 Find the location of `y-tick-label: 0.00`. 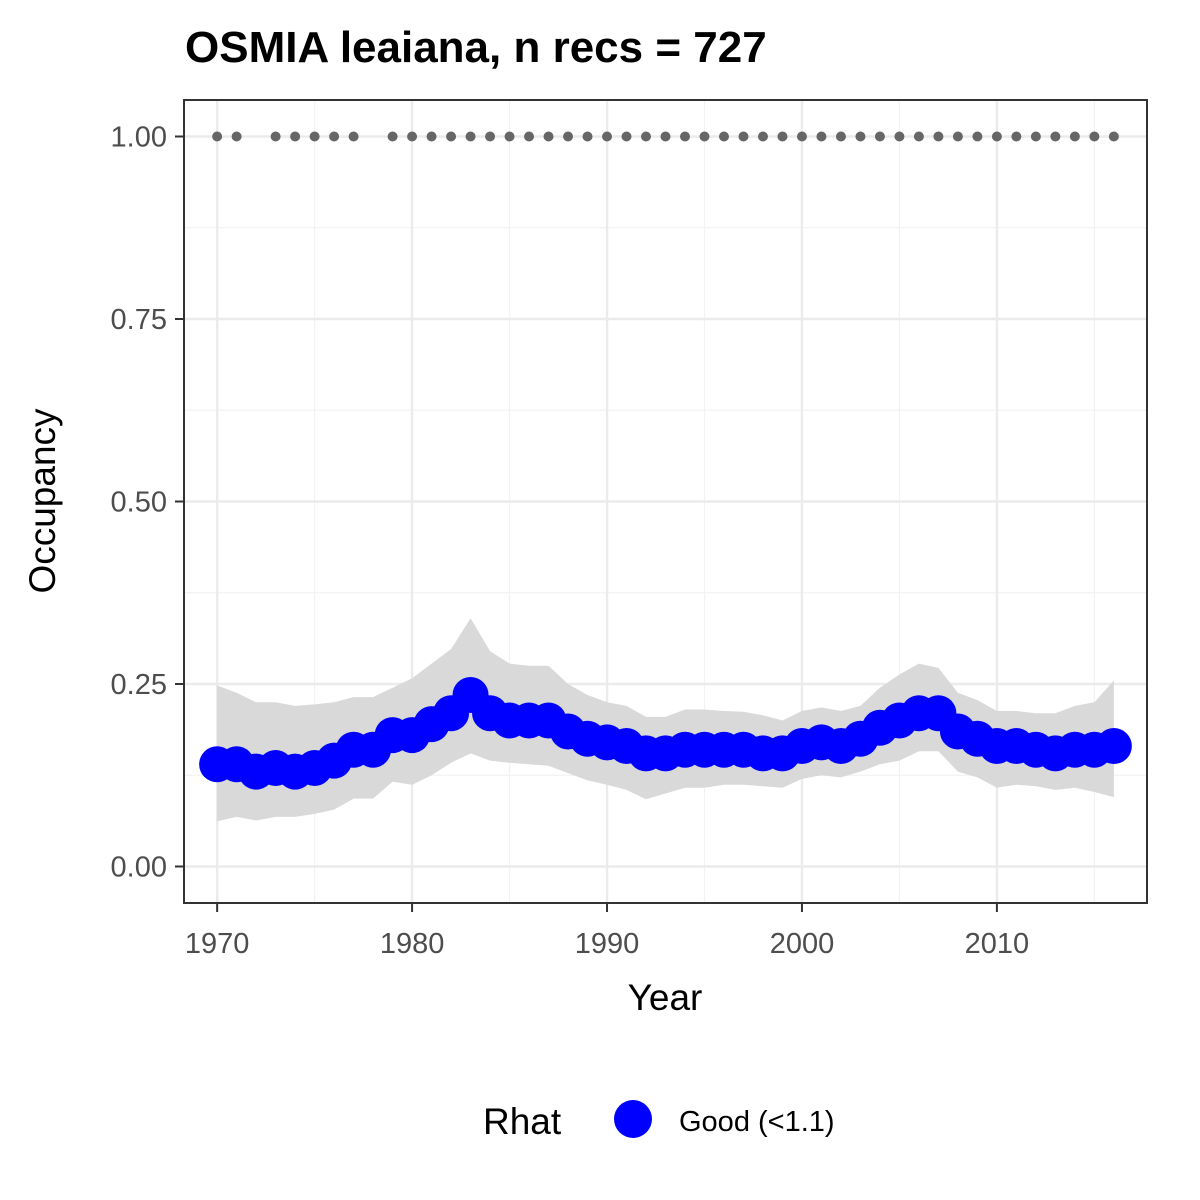

y-tick-label: 0.00 is located at coordinates (139, 868).